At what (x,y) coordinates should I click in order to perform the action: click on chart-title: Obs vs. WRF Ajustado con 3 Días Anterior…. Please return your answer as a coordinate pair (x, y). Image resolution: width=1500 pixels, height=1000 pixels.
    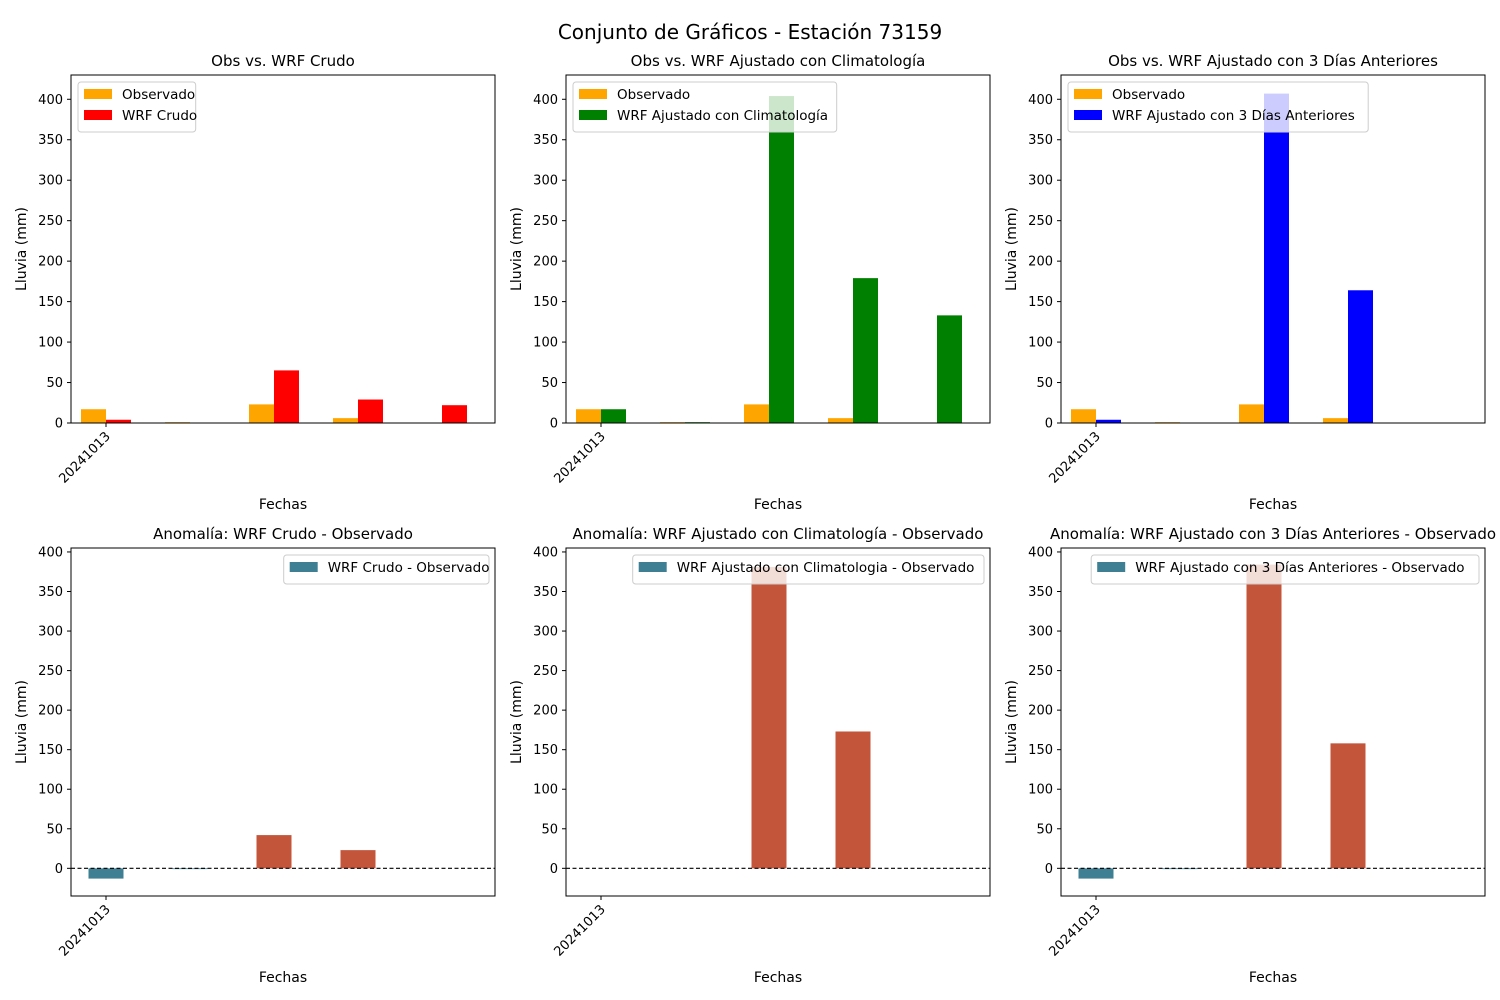
    Looking at the image, I should click on (1273, 61).